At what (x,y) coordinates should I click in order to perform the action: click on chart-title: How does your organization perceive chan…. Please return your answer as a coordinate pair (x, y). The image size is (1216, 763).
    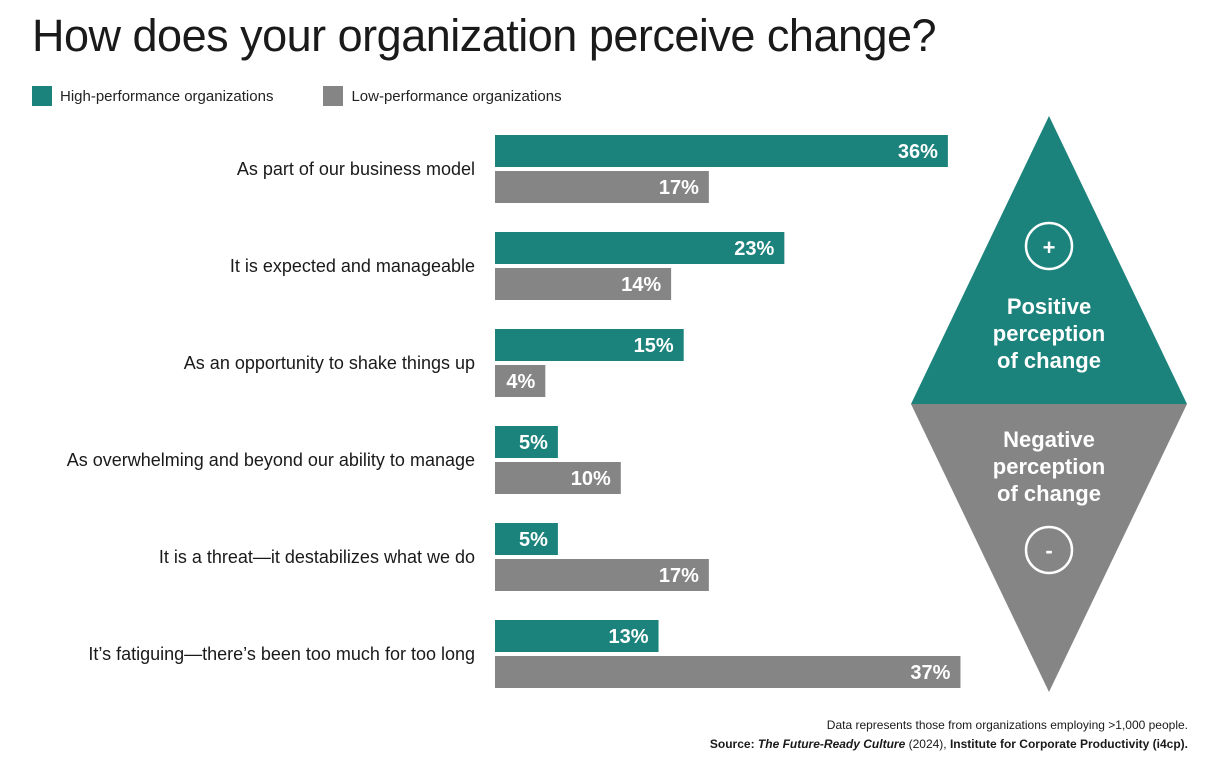
    Looking at the image, I should click on (484, 35).